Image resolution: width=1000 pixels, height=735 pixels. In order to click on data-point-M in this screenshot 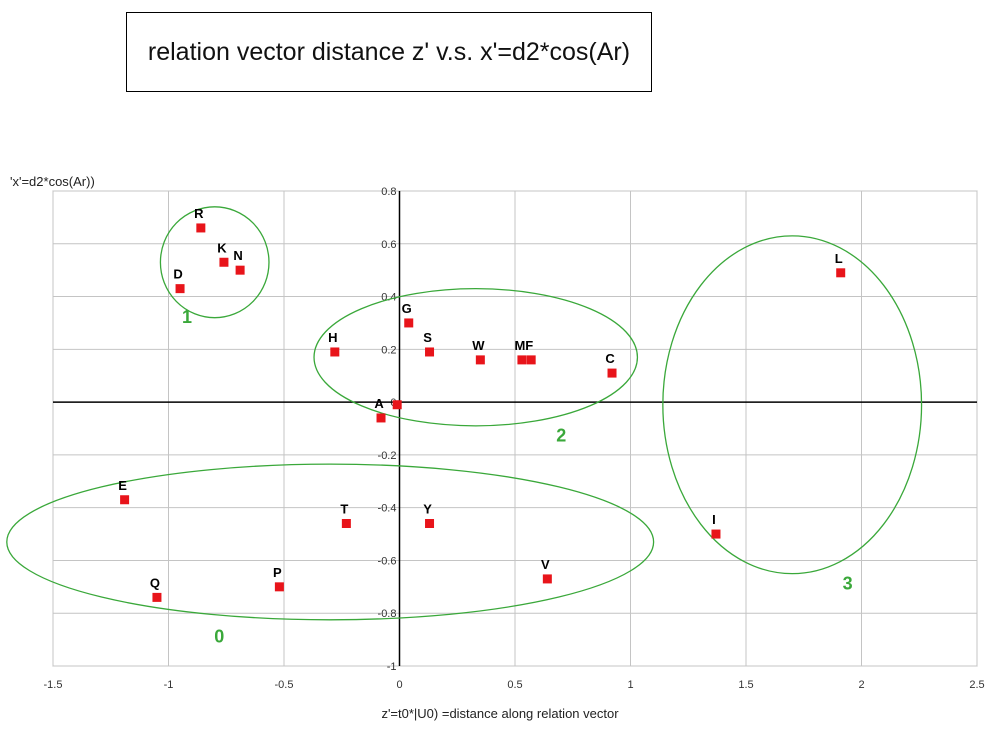, I will do `click(522, 360)`.